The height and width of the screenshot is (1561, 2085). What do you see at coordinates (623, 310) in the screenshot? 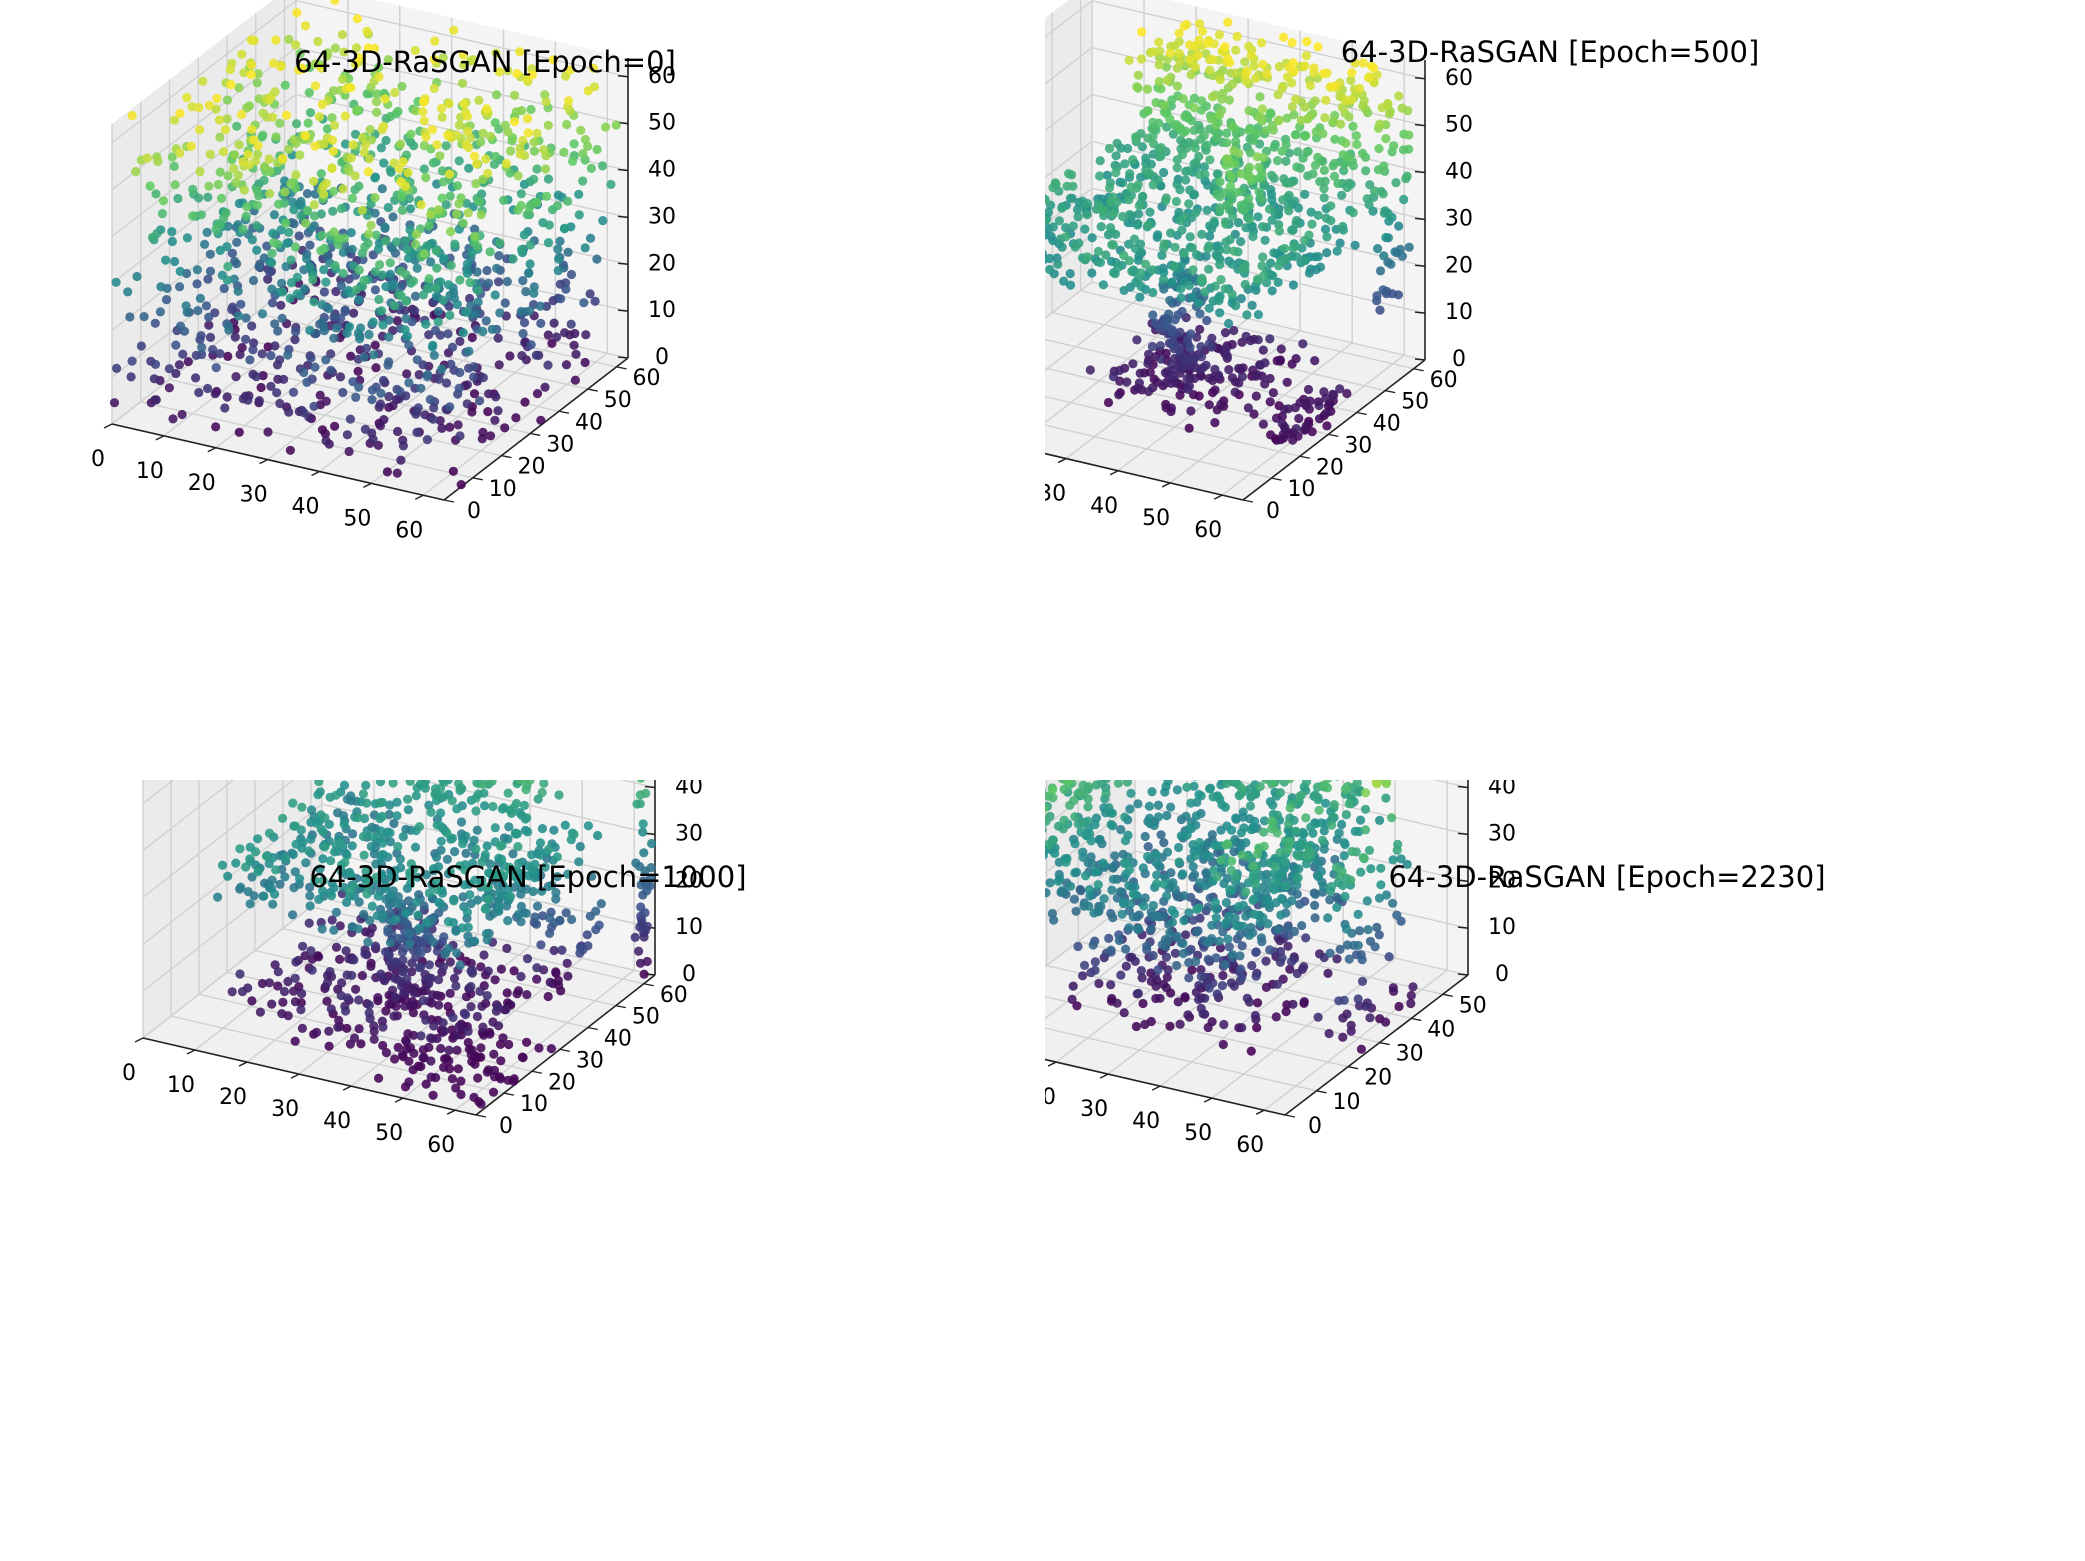
I see `z-tick` at bounding box center [623, 310].